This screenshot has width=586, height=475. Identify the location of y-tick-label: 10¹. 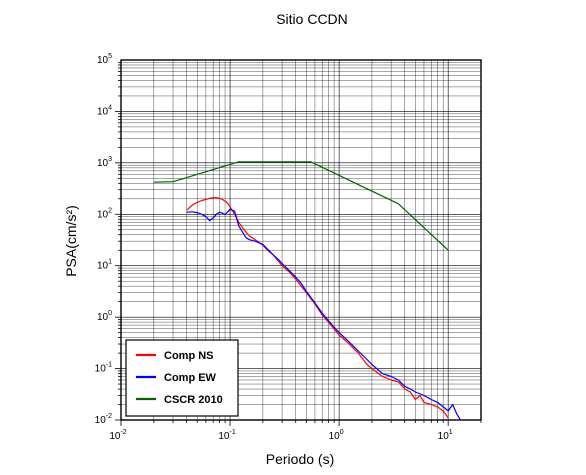
(104, 265).